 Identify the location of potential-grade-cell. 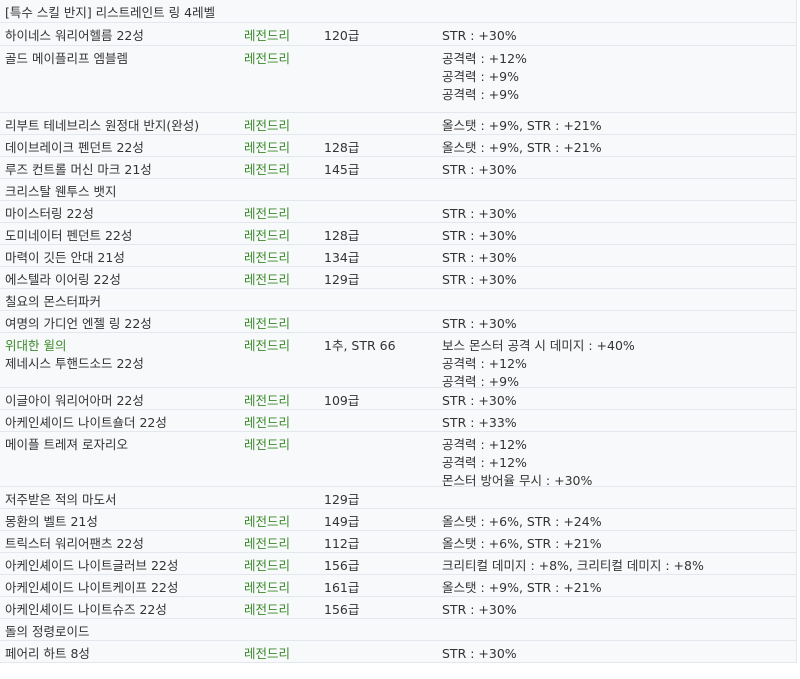
(284, 291).